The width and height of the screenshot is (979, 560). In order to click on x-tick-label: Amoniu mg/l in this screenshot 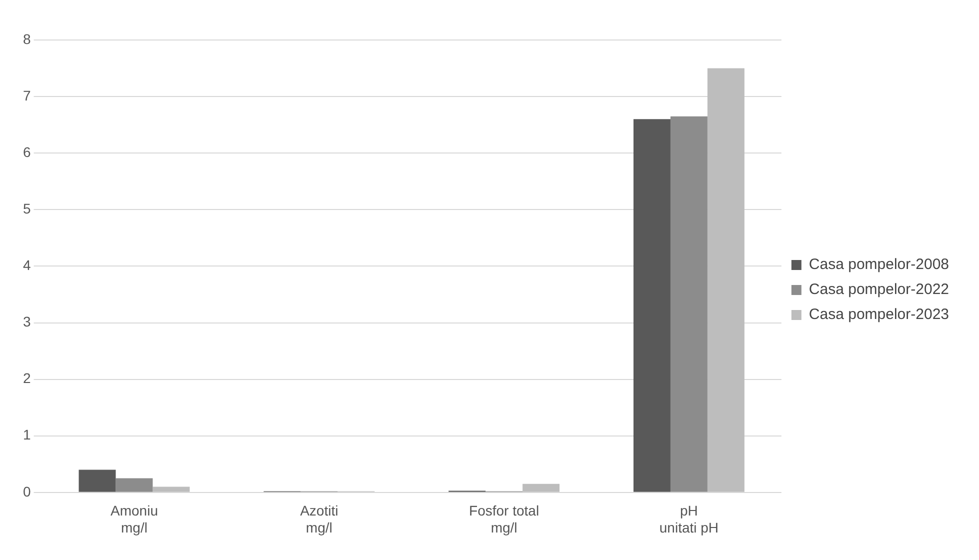, I will do `click(134, 519)`.